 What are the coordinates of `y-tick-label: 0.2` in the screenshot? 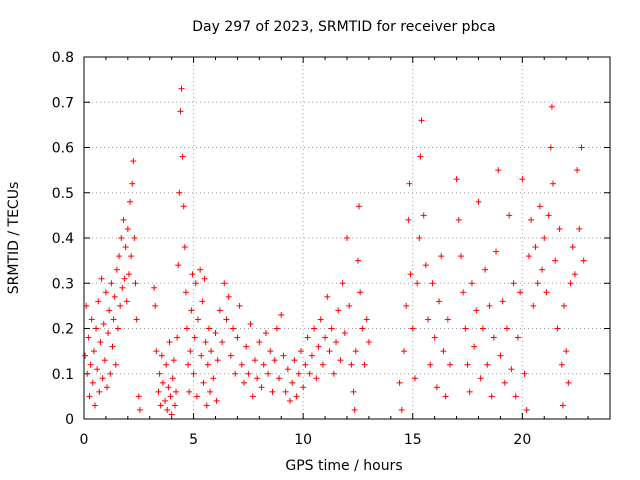 It's located at (63, 330).